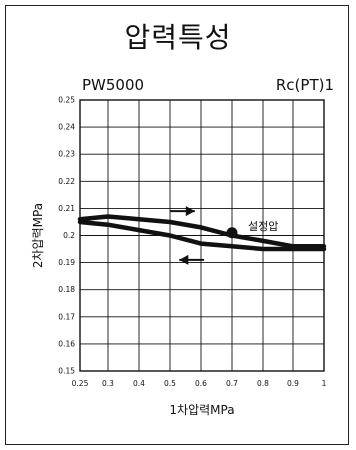 The width and height of the screenshot is (356, 450). I want to click on y-tick-label: 0.2, so click(69, 235).